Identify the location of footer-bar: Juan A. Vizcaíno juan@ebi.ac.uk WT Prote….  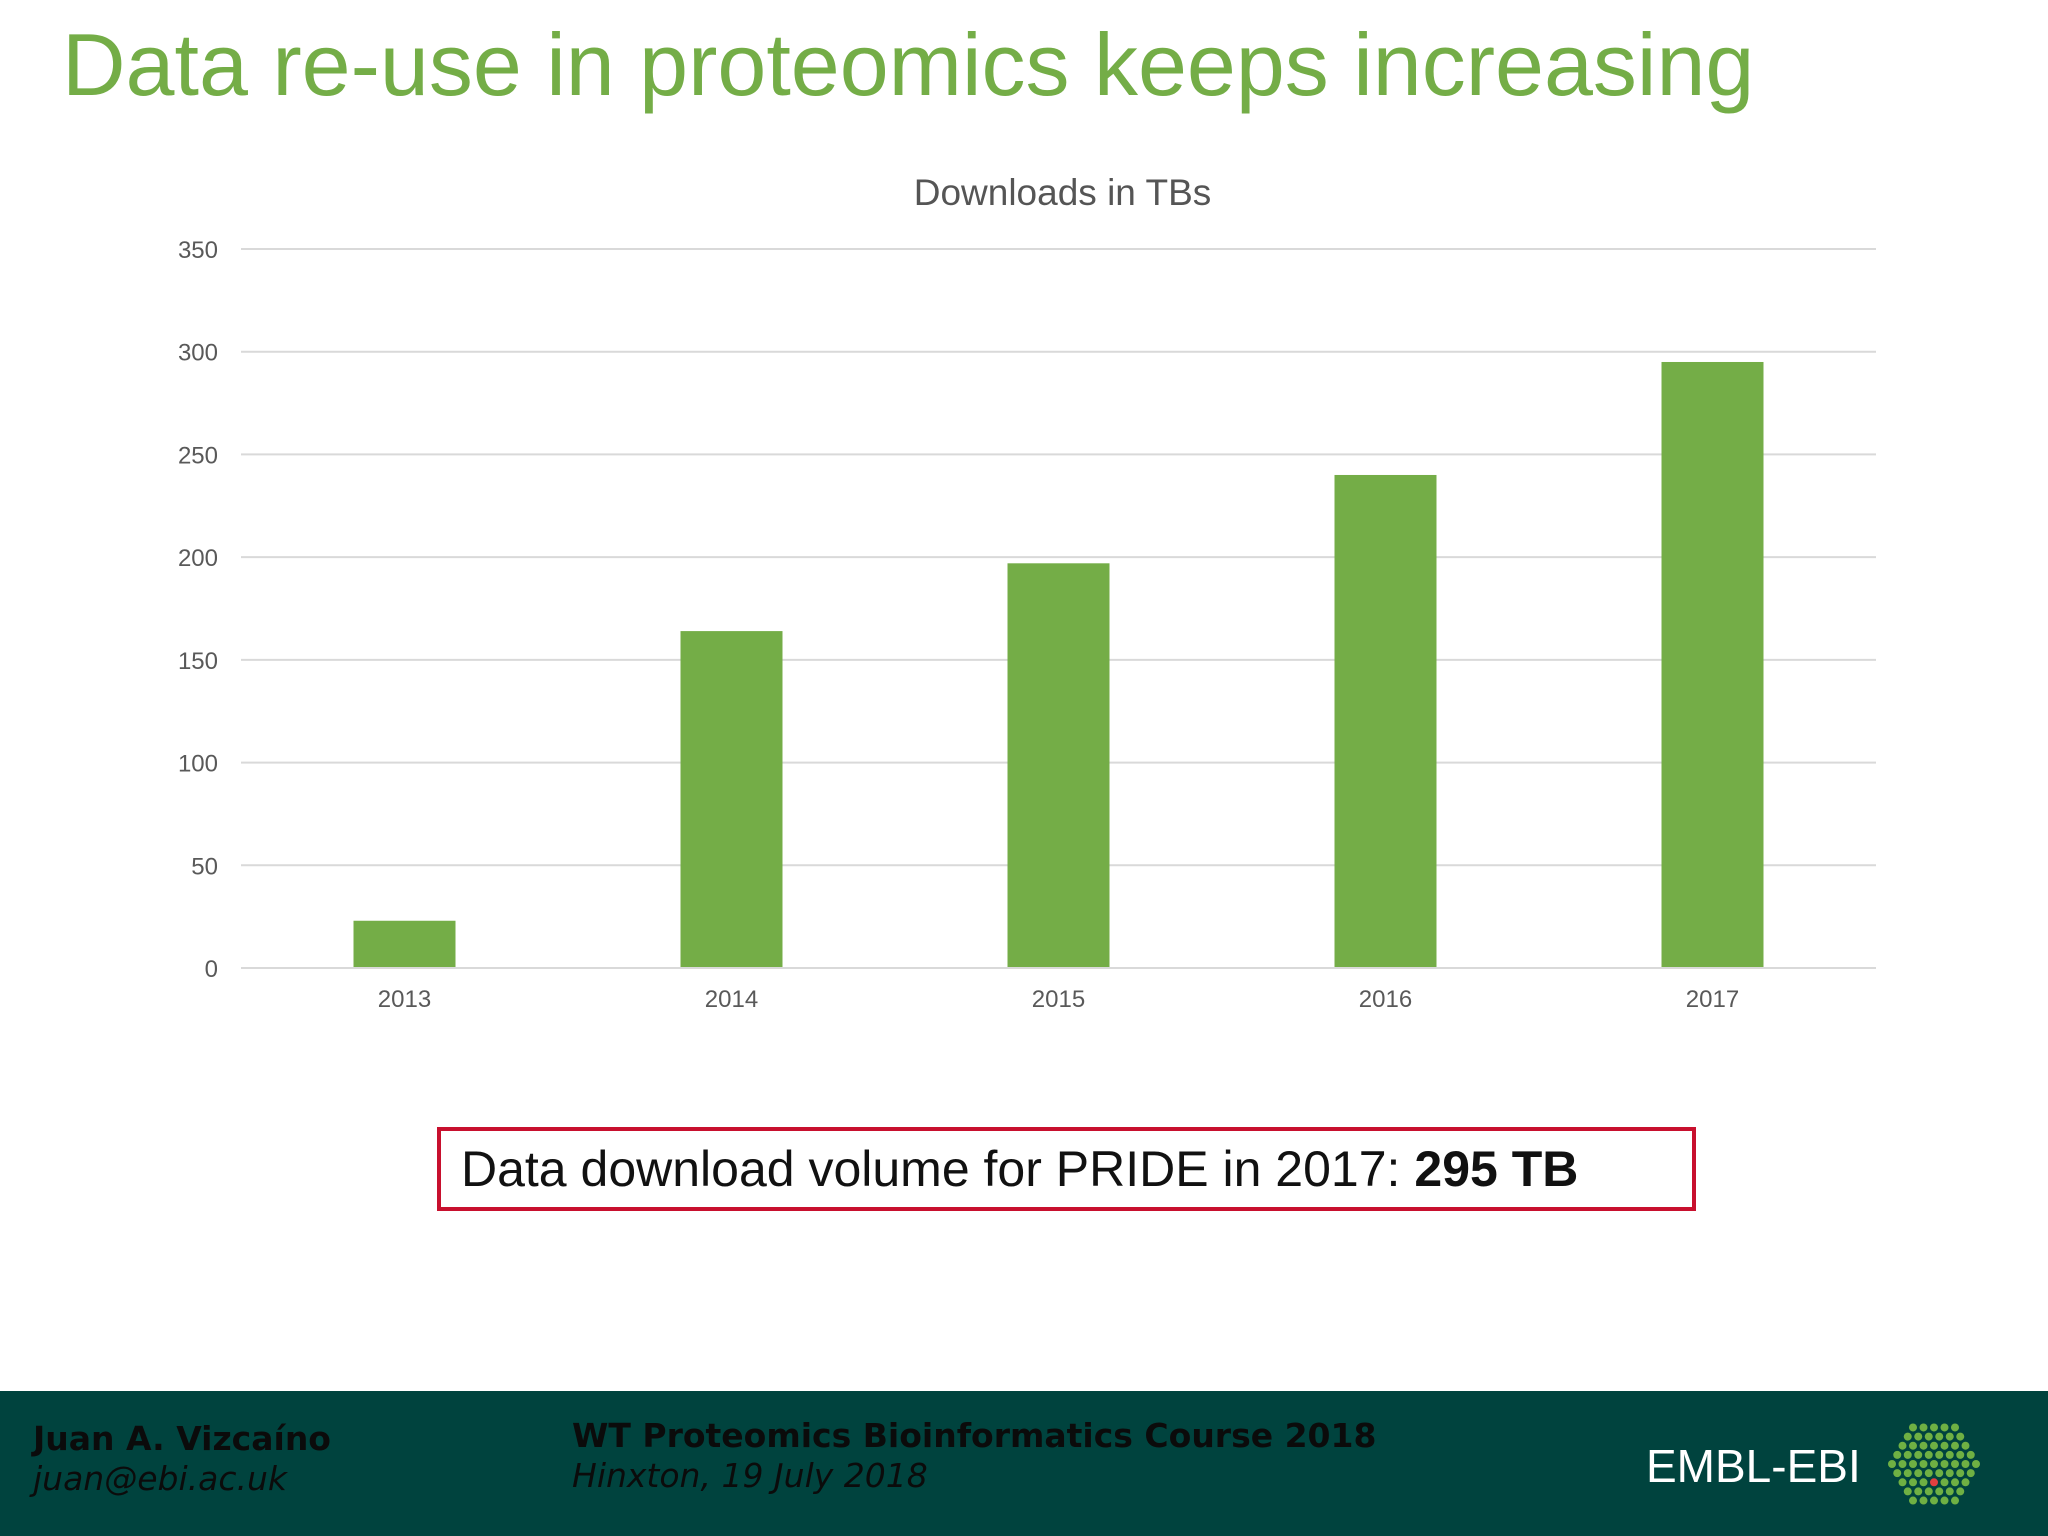
(1024, 1463).